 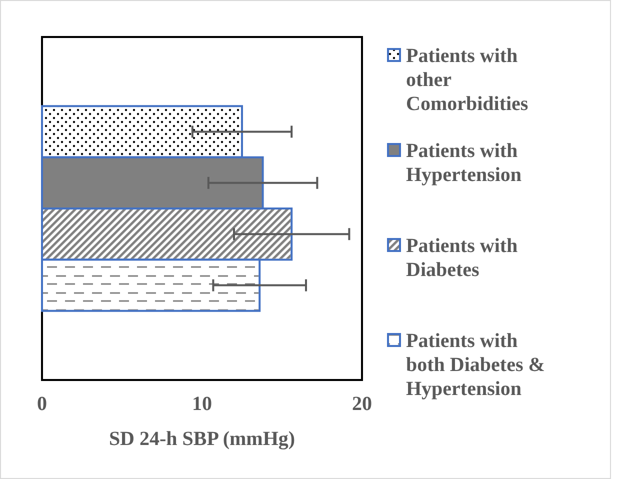 What do you see at coordinates (467, 80) in the screenshot?
I see `legend-label: Patients with other Comorbidities` at bounding box center [467, 80].